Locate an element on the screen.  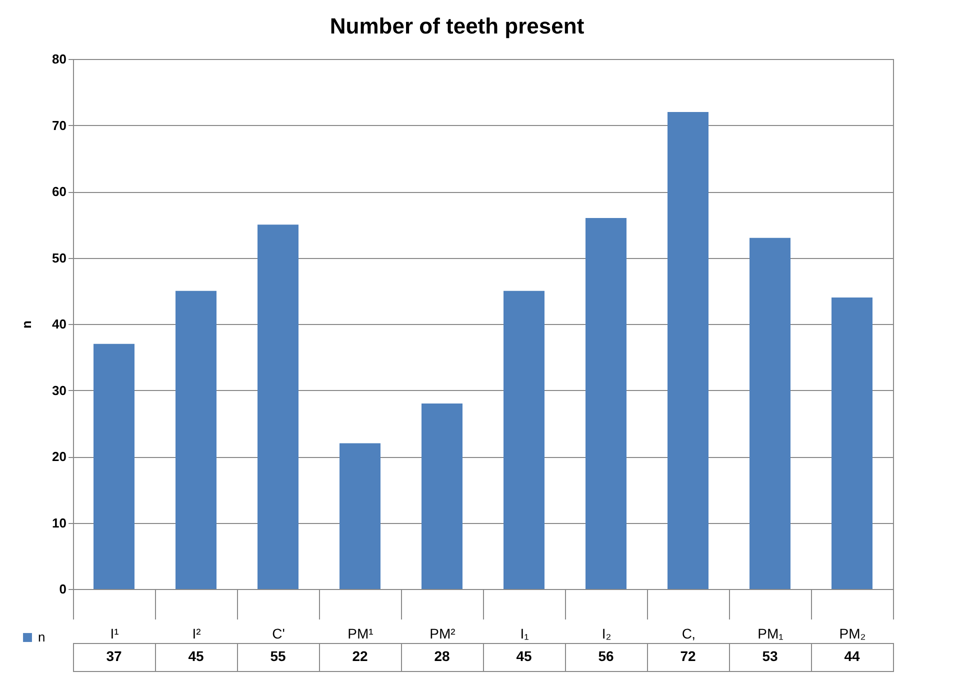
y-tick-label: 60 is located at coordinates (59, 191).